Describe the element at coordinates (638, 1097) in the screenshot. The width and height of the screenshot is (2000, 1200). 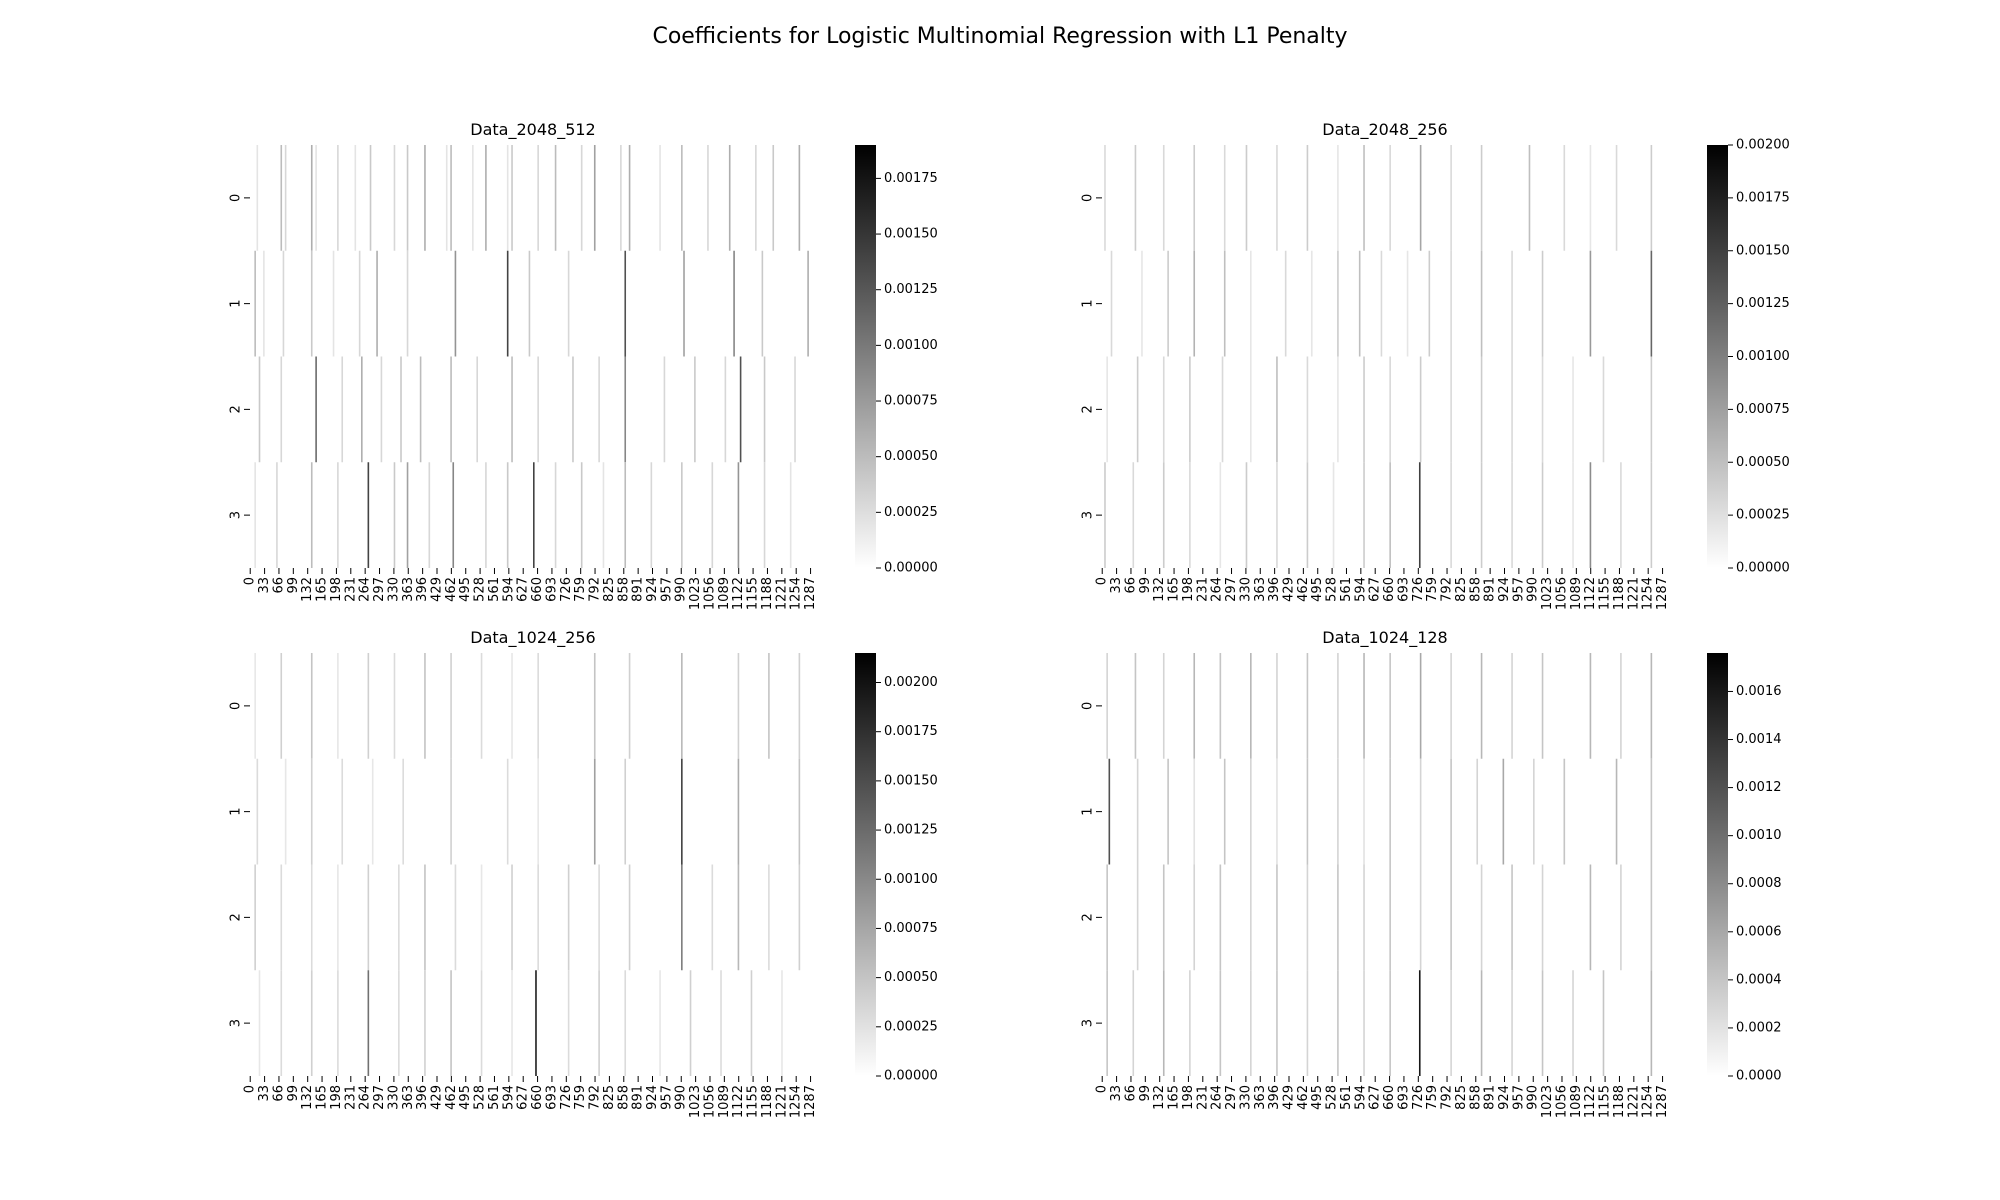
I see `x-tick-label: 891` at that location.